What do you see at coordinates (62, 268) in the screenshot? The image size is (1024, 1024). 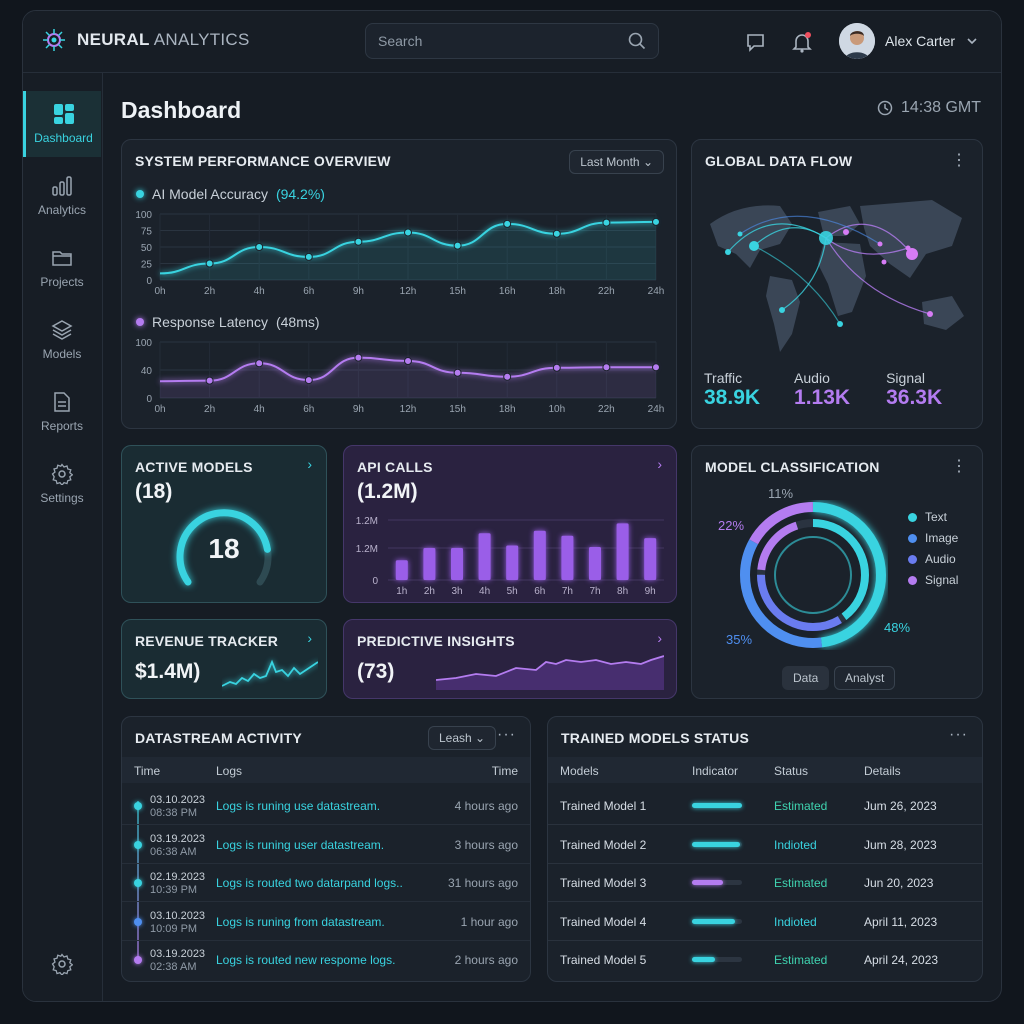 I see `sidebar-item-projects: Projects` at bounding box center [62, 268].